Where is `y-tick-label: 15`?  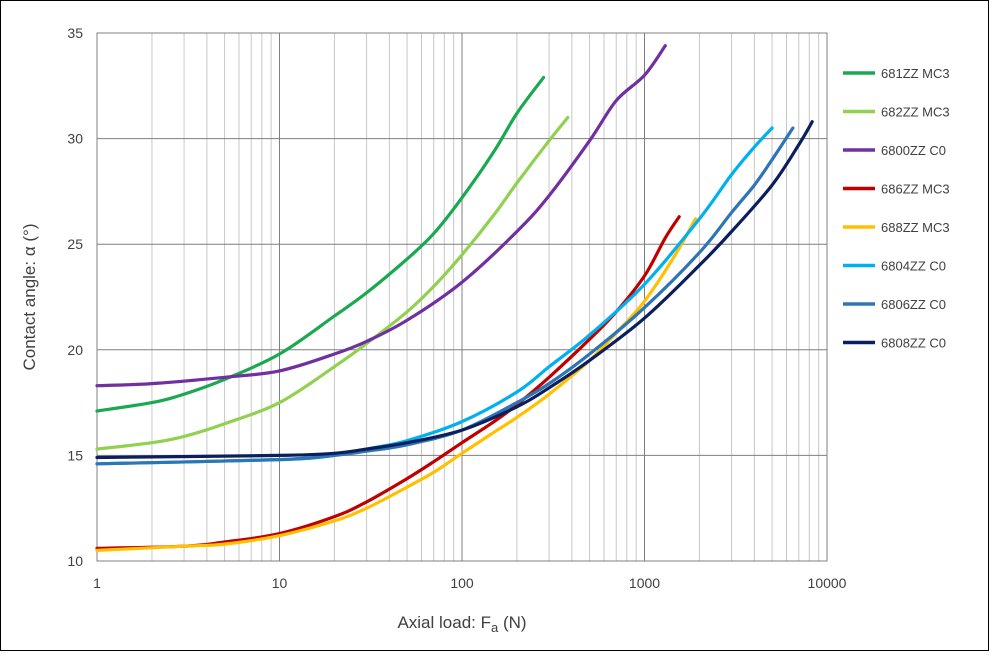
y-tick-label: 15 is located at coordinates (75, 455).